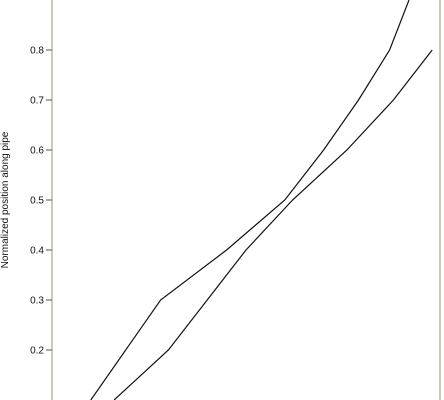 The width and height of the screenshot is (444, 400). I want to click on y-axis-label: Normalized position along pipe, so click(5, 199).